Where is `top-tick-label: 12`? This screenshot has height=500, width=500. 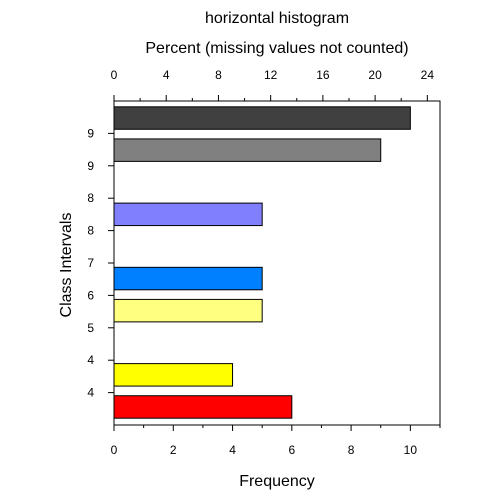 top-tick-label: 12 is located at coordinates (271, 75).